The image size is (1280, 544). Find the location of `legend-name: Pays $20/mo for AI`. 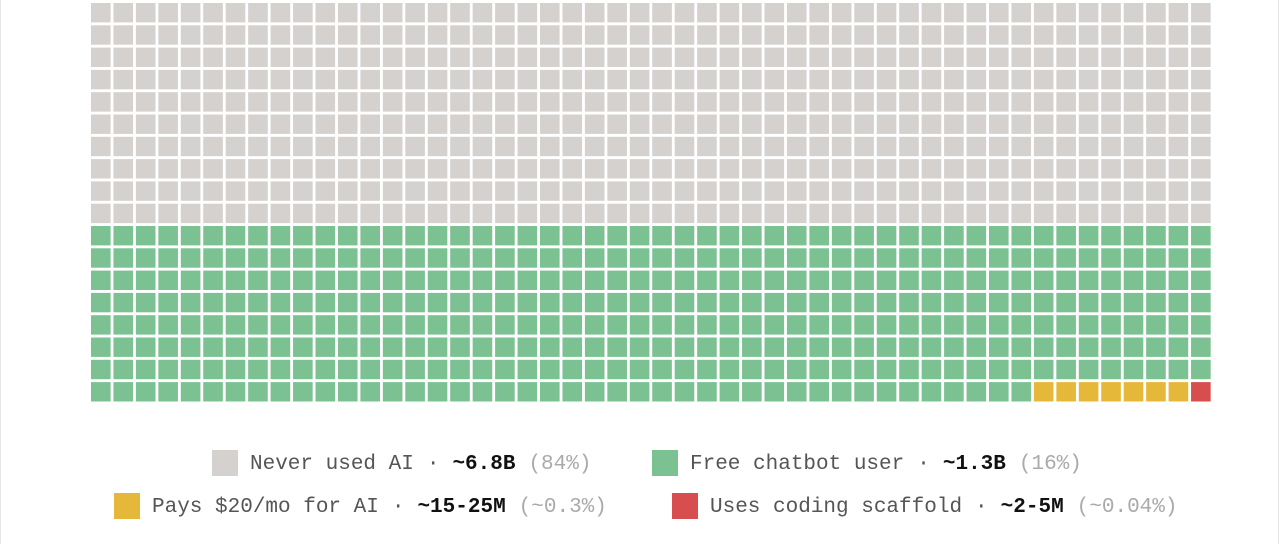

legend-name: Pays $20/mo for AI is located at coordinates (265, 507).